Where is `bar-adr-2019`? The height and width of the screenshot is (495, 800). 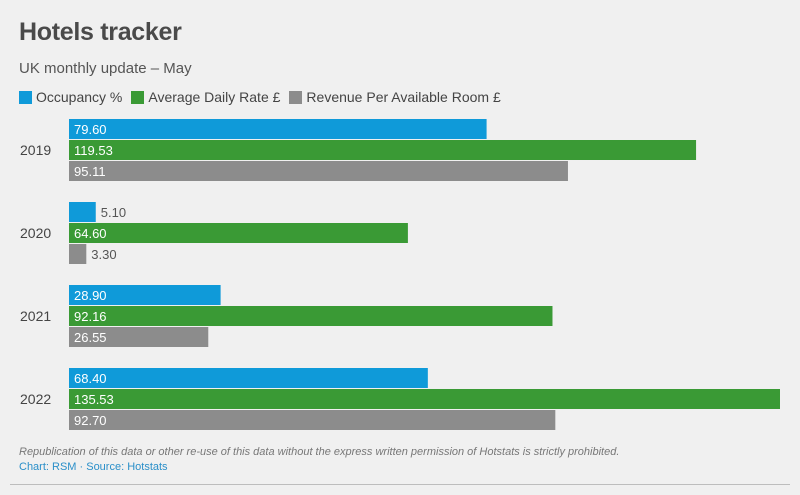 bar-adr-2019 is located at coordinates (383, 150).